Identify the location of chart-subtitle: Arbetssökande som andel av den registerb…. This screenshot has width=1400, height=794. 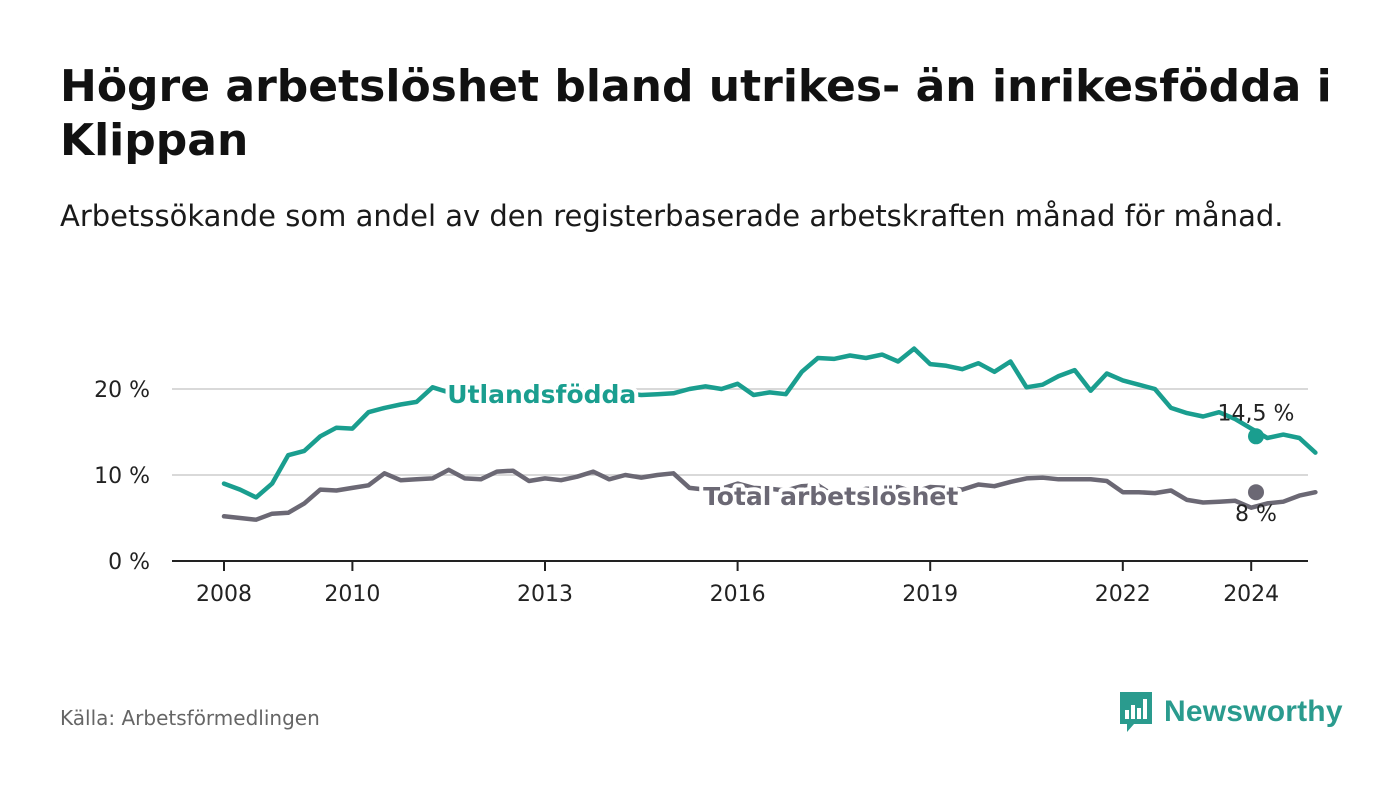
(672, 216).